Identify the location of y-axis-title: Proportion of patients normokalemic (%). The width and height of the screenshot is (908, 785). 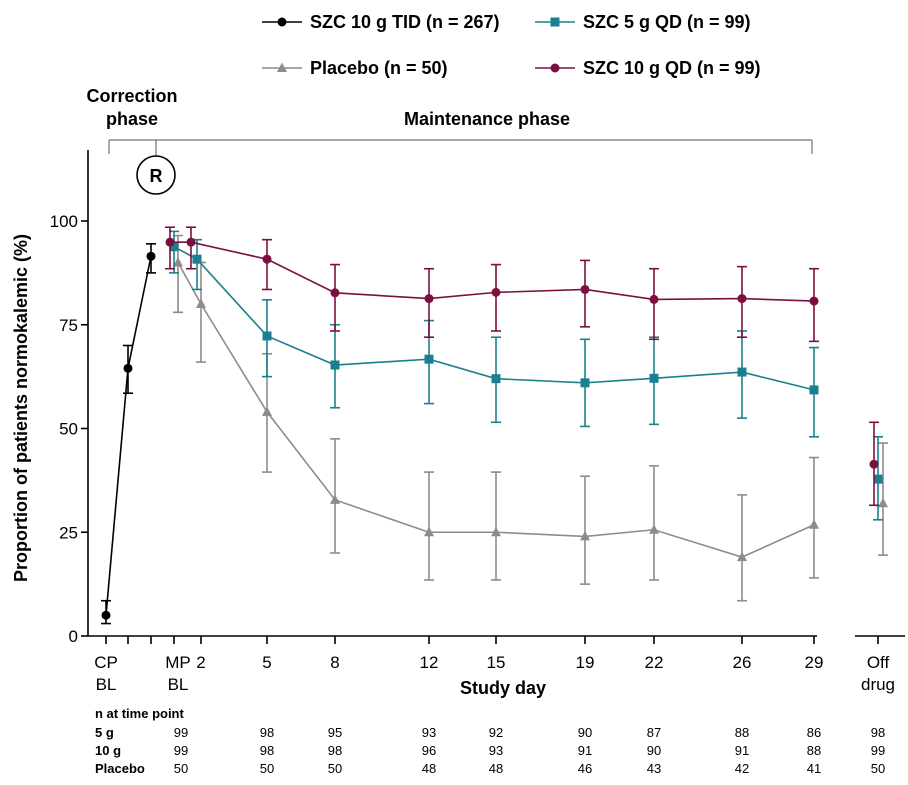
(21, 408).